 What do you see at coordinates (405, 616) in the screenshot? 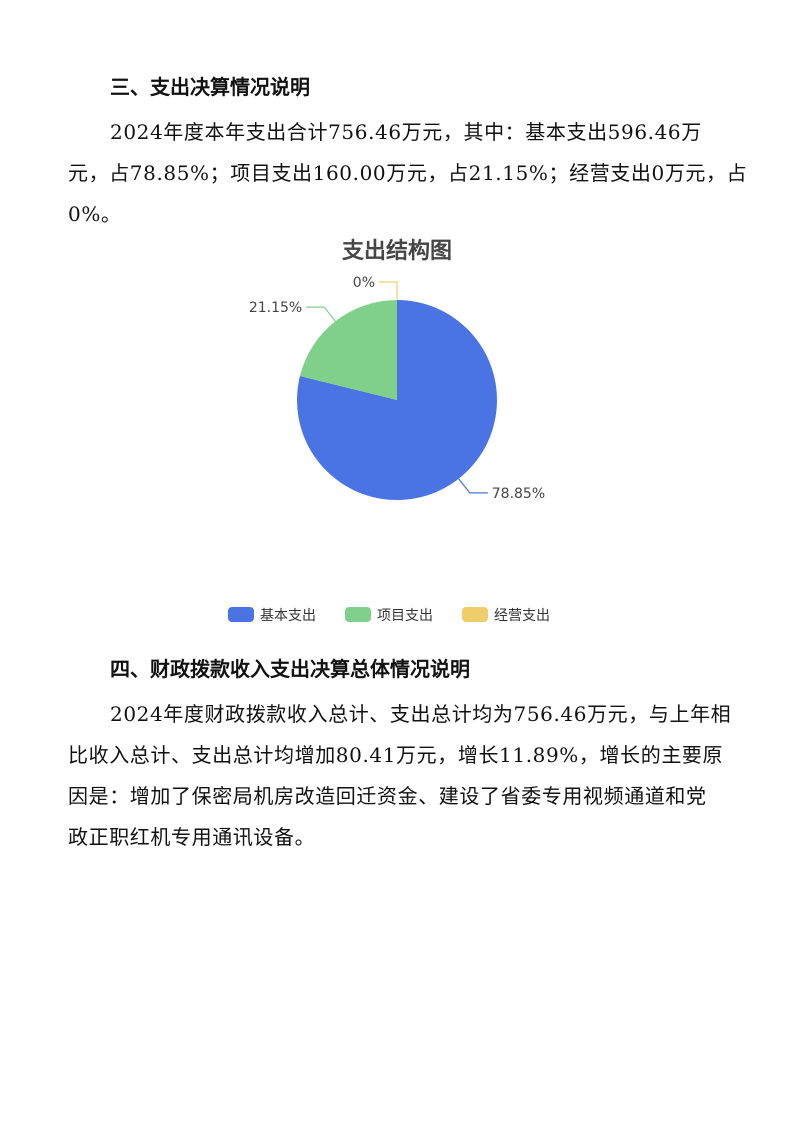
I see `legend-label: 项目支出` at bounding box center [405, 616].